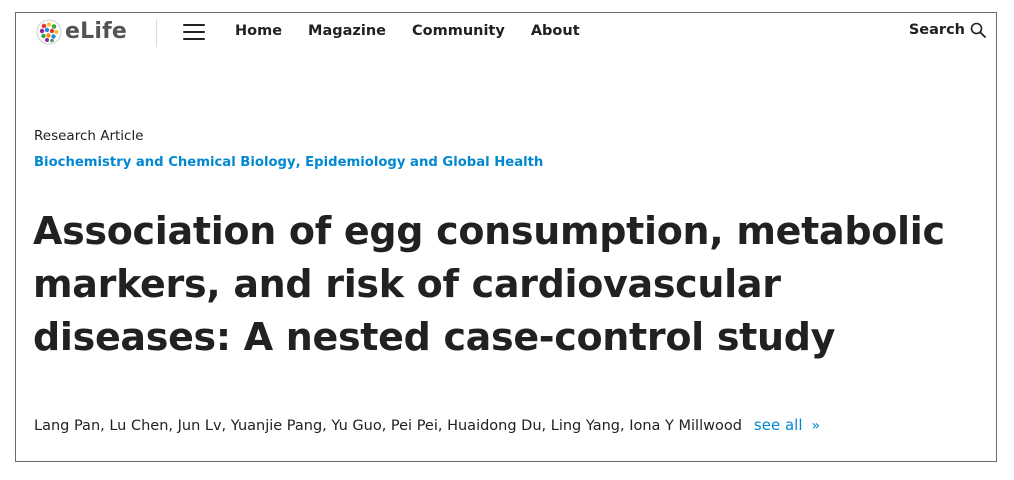 This screenshot has width=1014, height=480. Describe the element at coordinates (89, 136) in the screenshot. I see `article-type: Research Article` at that location.